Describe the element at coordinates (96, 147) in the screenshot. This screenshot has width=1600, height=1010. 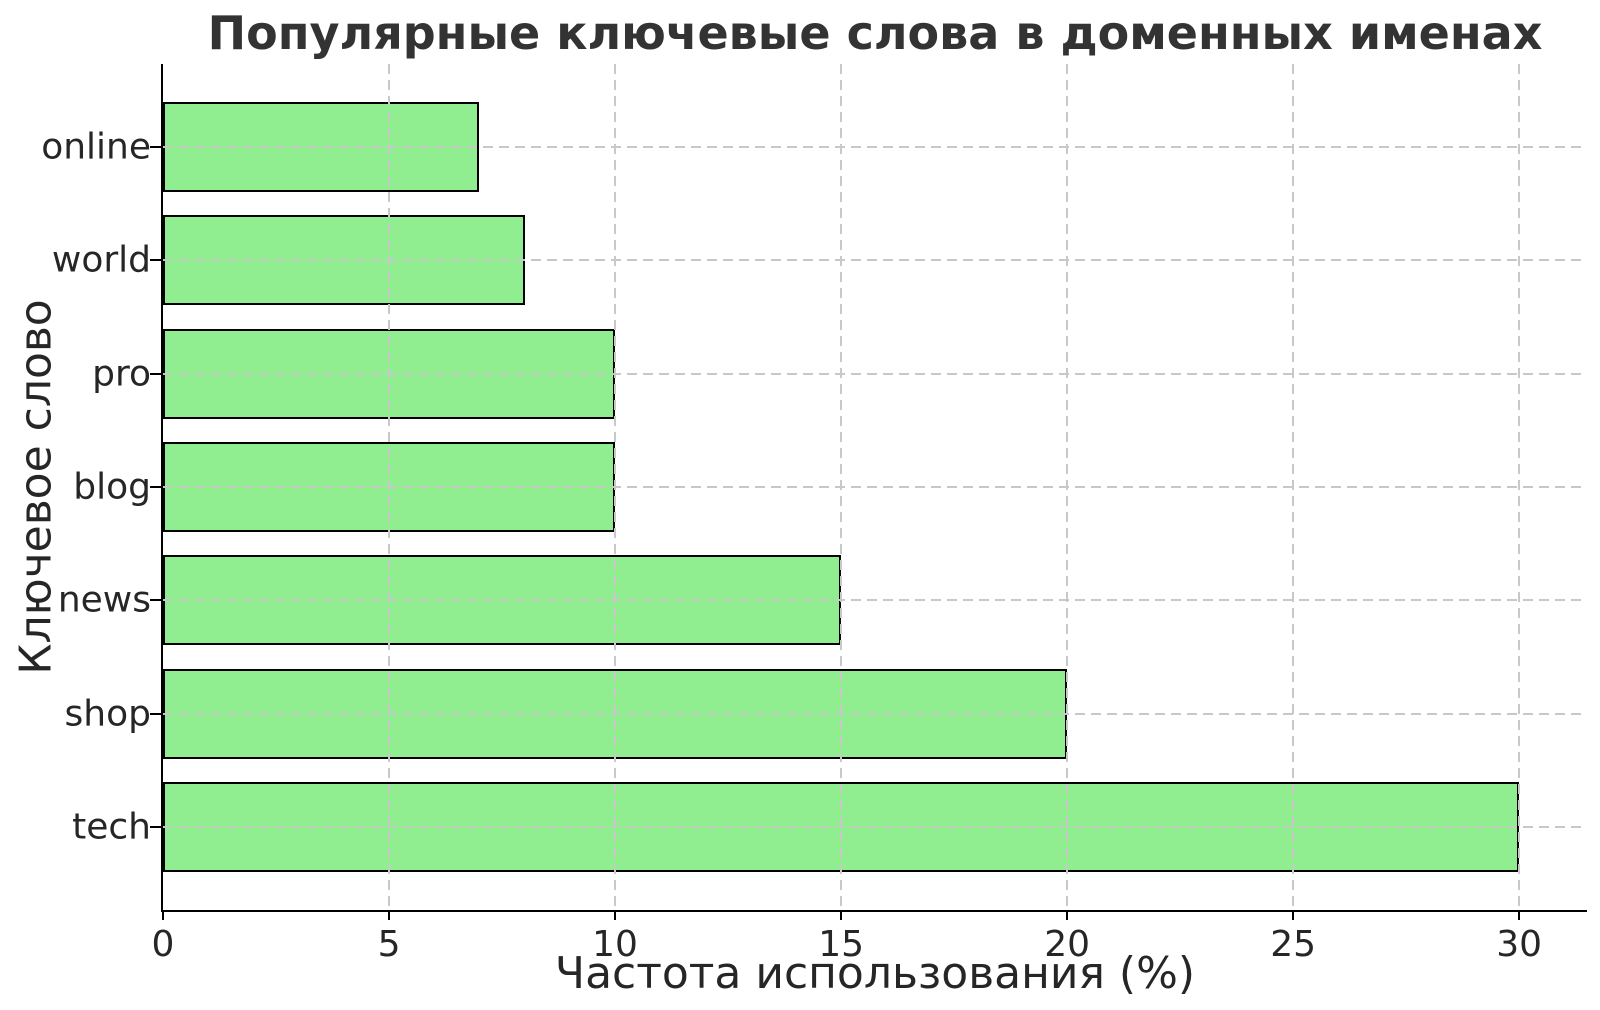
I see `y-tick-label-online: online` at that location.